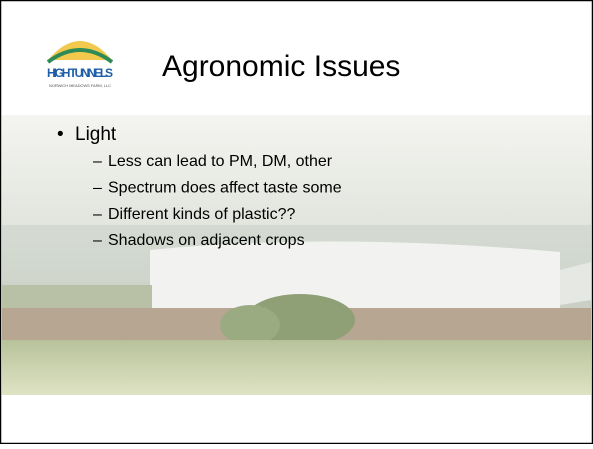 The image size is (593, 449). I want to click on logo-subtitle: NORWICH MEADOWS FARM, LLC, so click(80, 85).